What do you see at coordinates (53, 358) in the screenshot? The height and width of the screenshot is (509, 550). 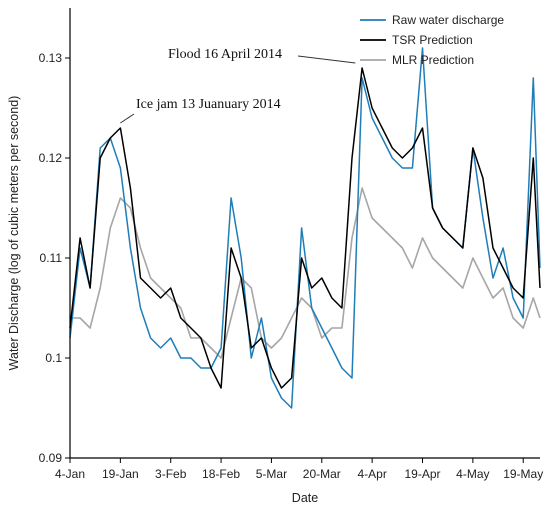 I see `y-tick-label: 0.1` at bounding box center [53, 358].